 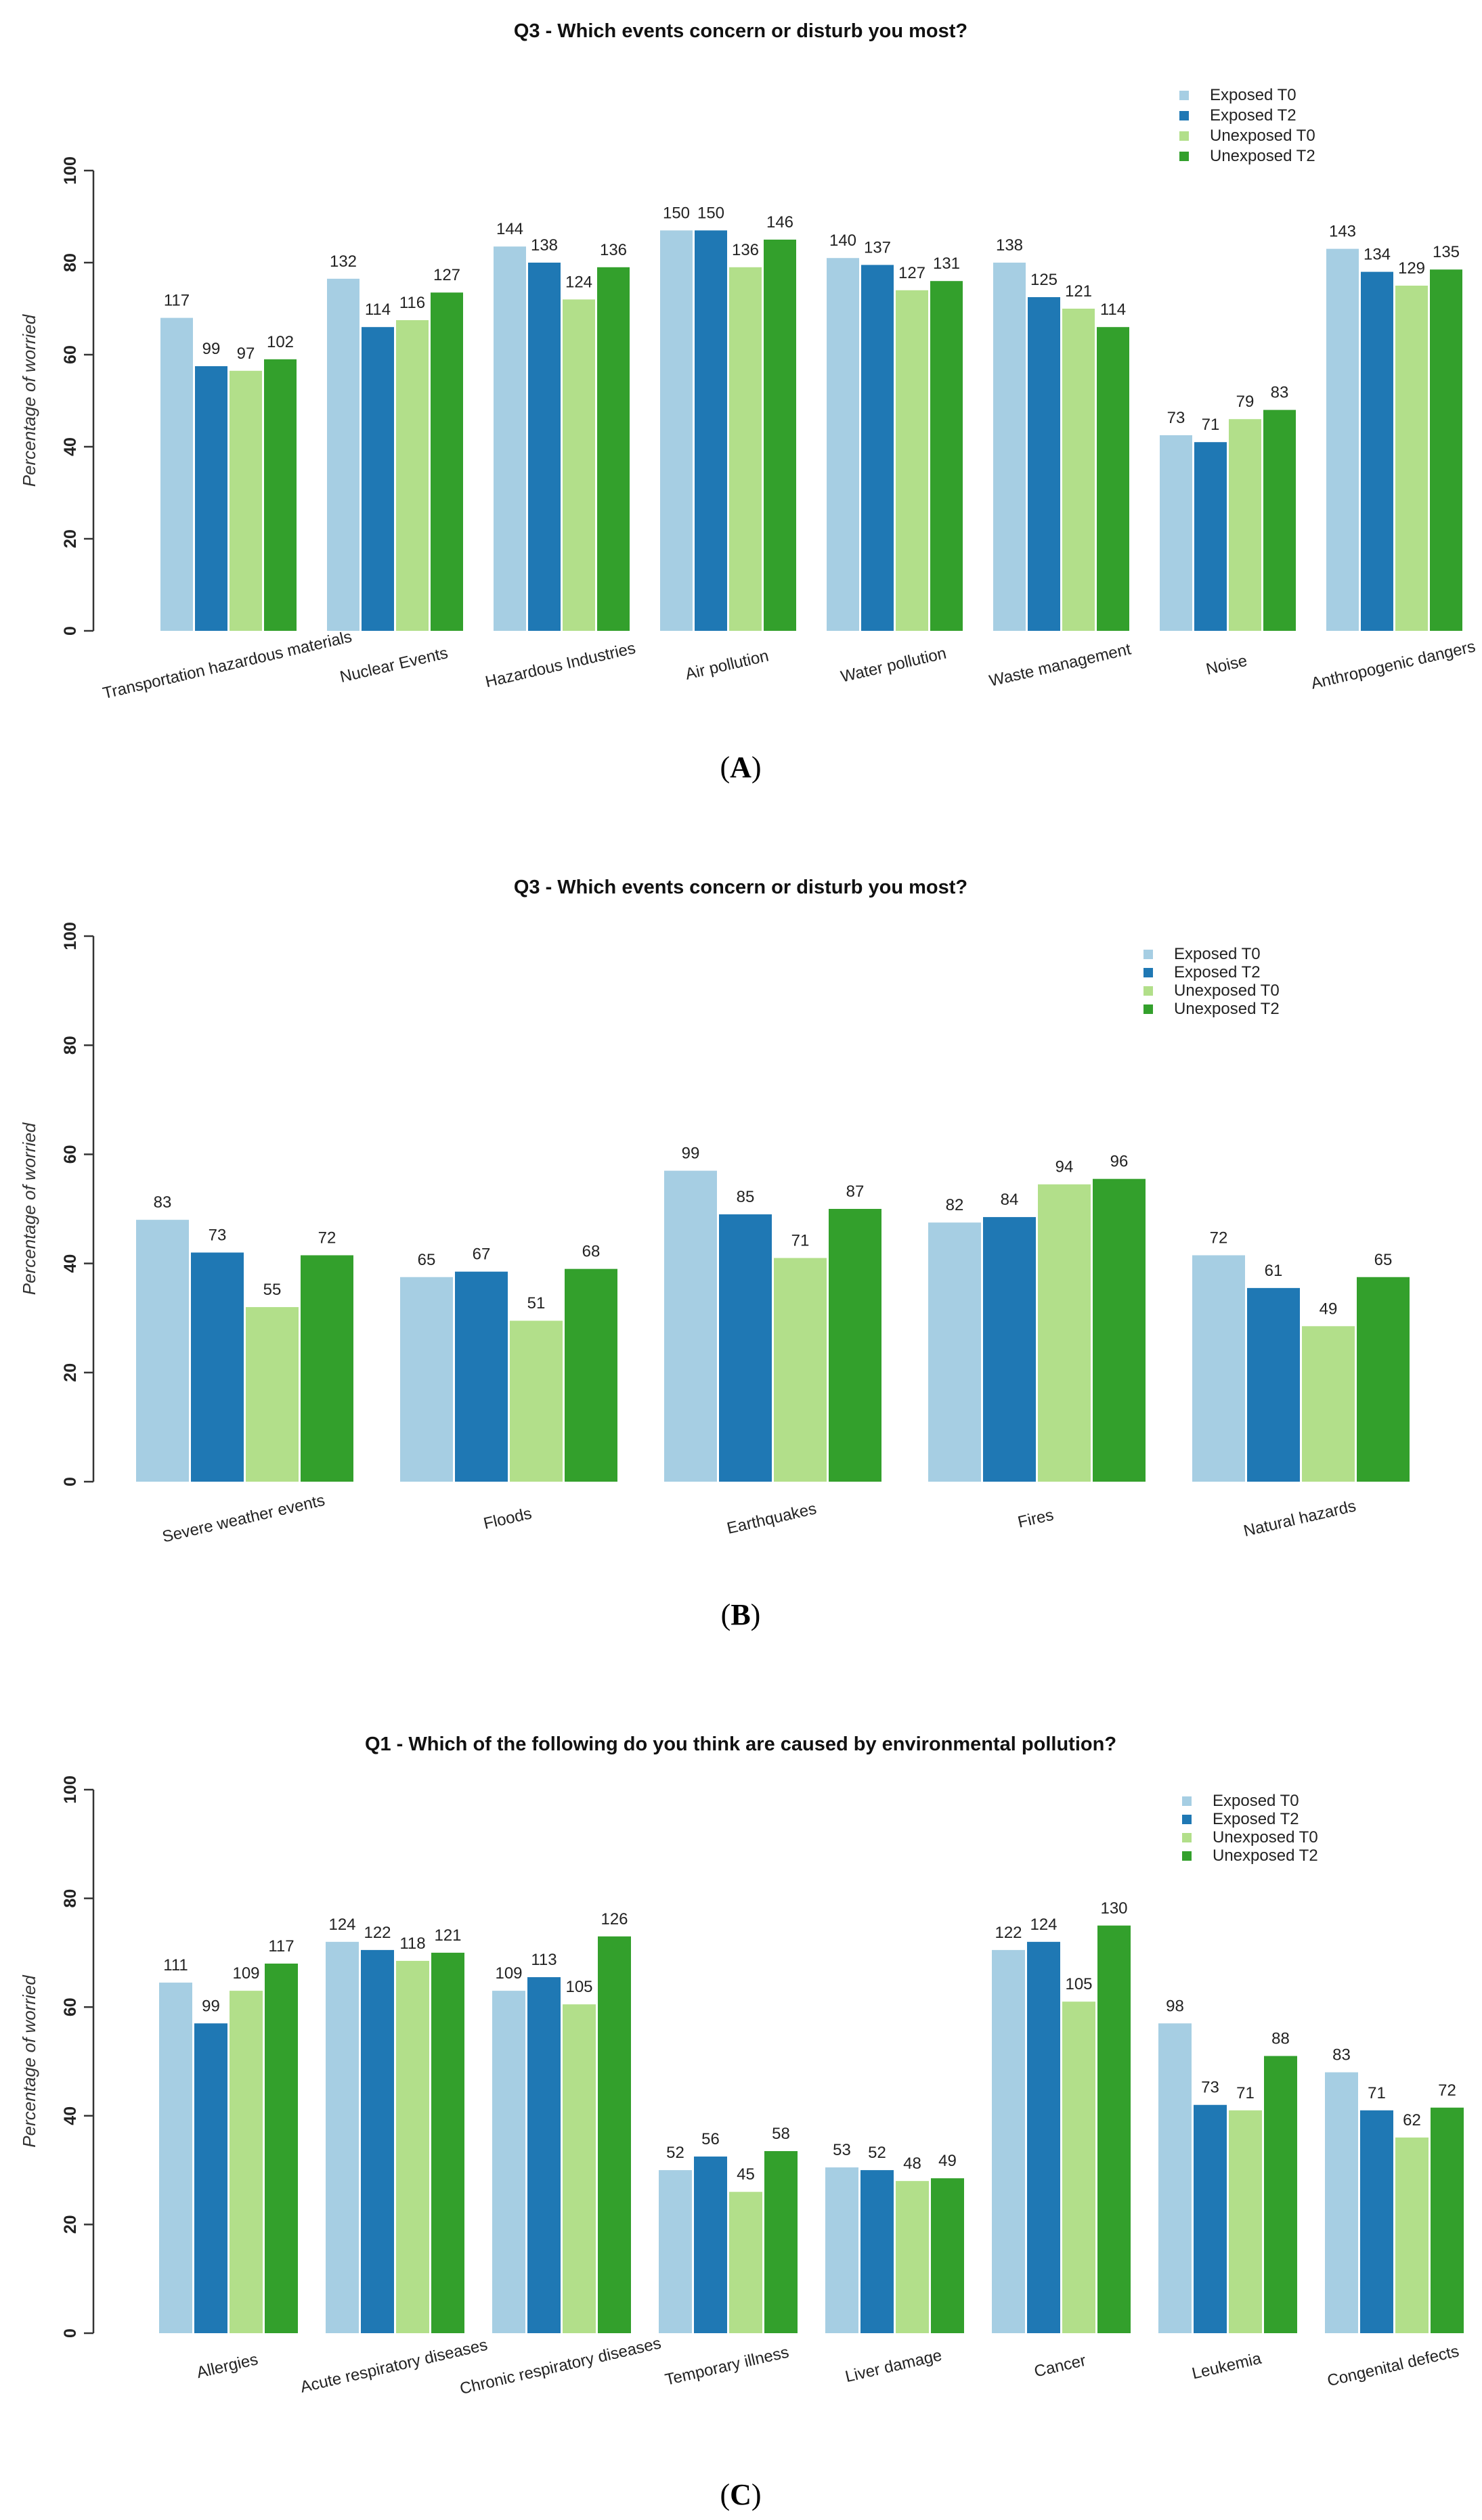 I want to click on y-tick-label: 80, so click(x=70, y=1046).